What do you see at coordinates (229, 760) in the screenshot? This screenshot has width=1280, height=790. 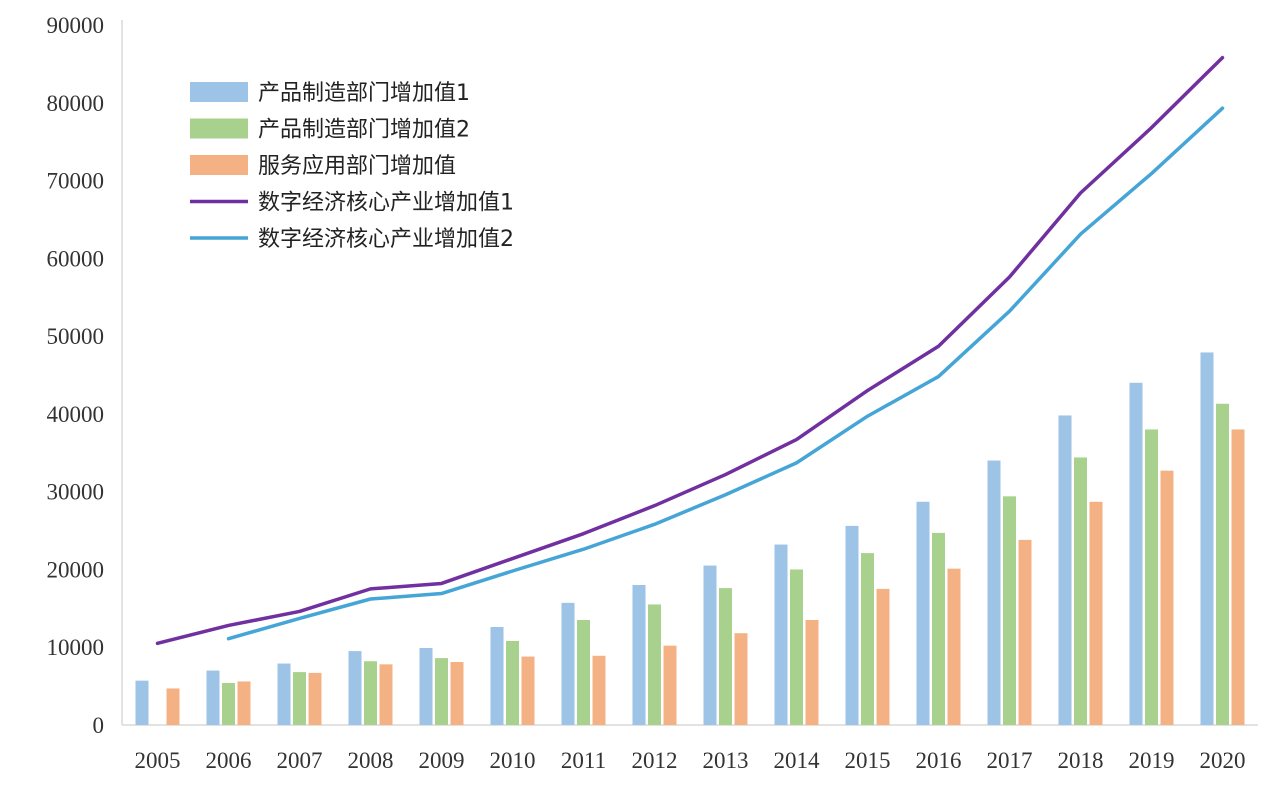 I see `x-tick-label: 2006` at bounding box center [229, 760].